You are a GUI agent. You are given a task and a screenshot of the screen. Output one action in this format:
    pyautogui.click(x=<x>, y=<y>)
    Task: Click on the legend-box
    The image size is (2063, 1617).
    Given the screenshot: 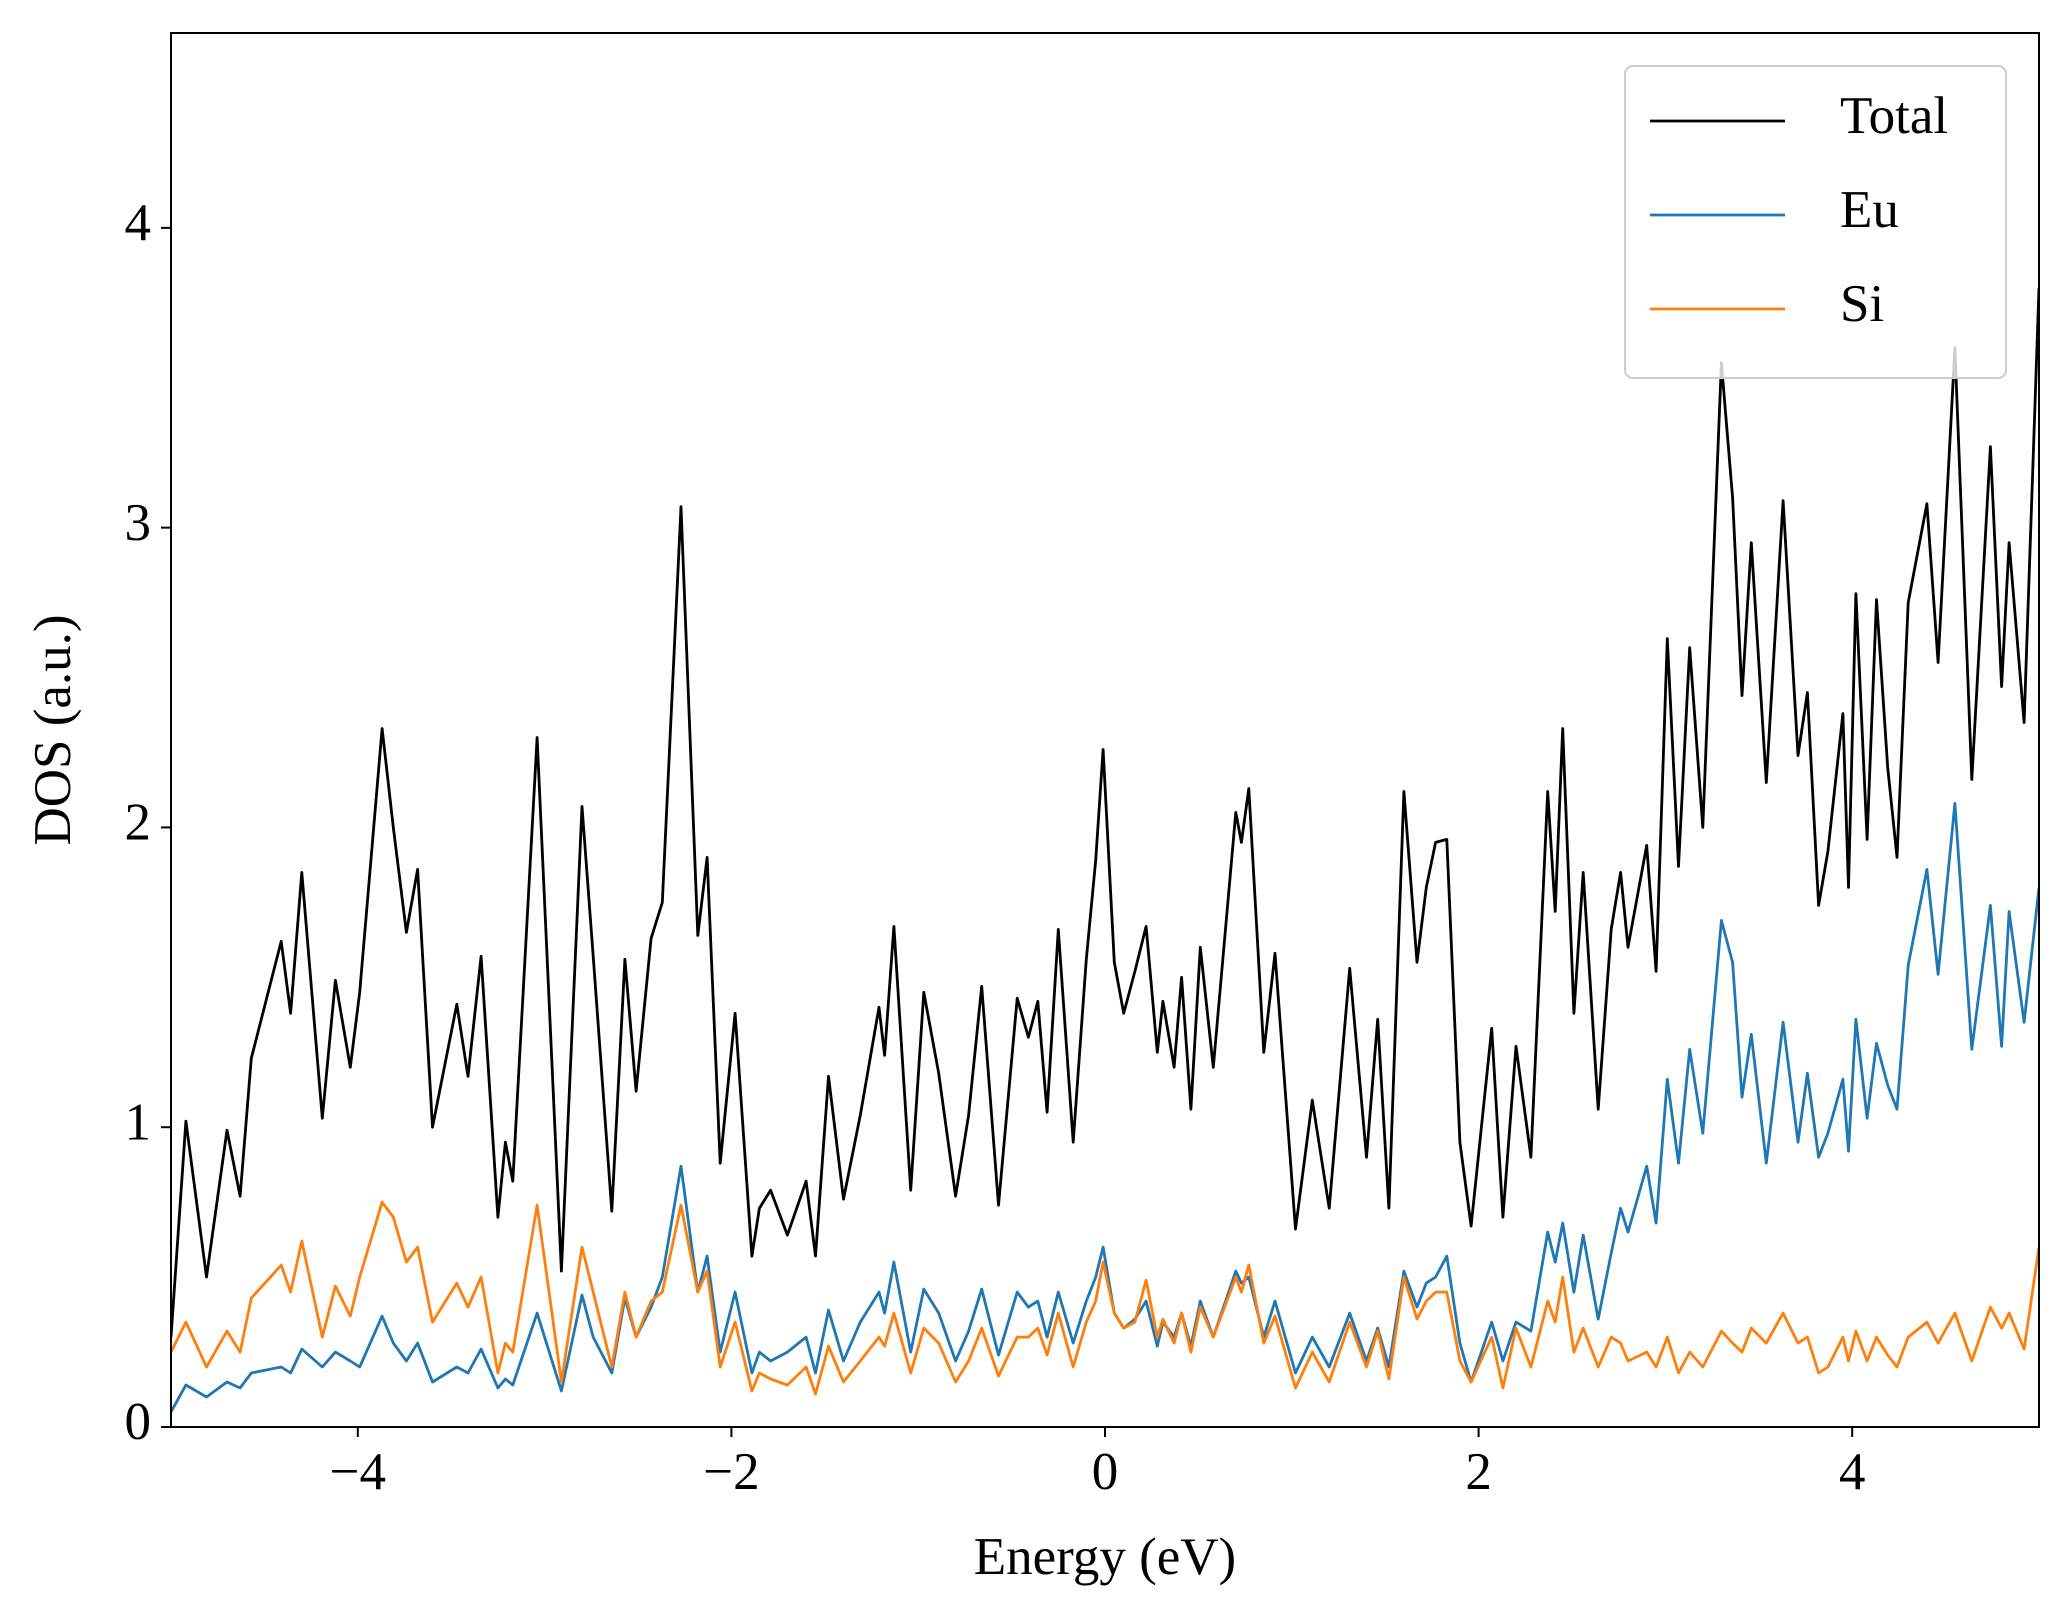 What is the action you would take?
    pyautogui.click(x=1815, y=222)
    